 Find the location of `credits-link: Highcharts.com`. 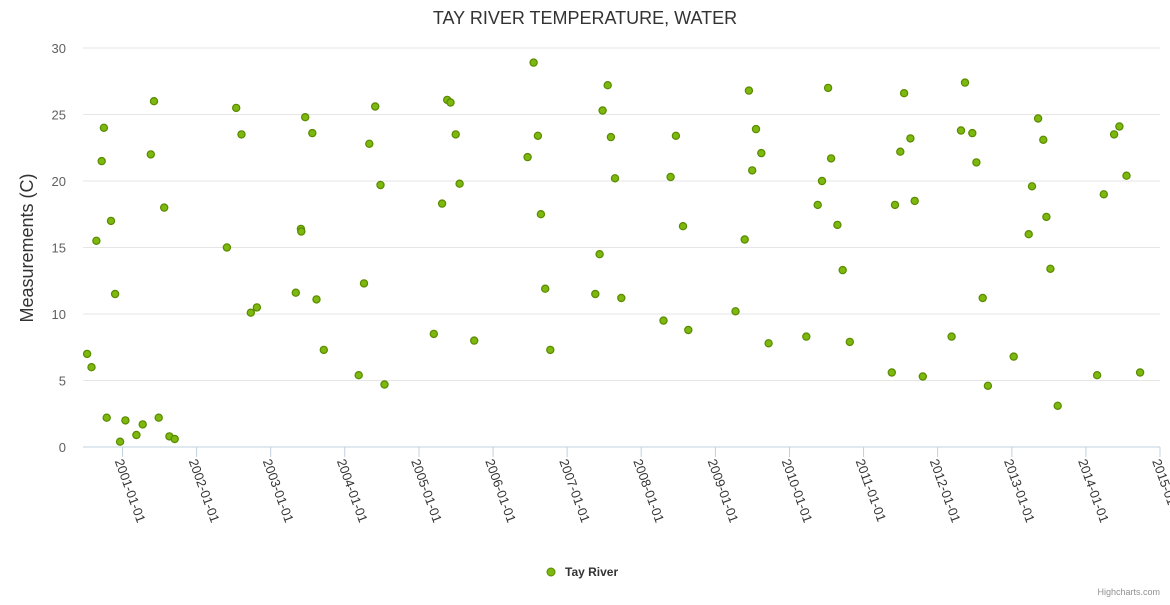

credits-link: Highcharts.com is located at coordinates (1128, 592).